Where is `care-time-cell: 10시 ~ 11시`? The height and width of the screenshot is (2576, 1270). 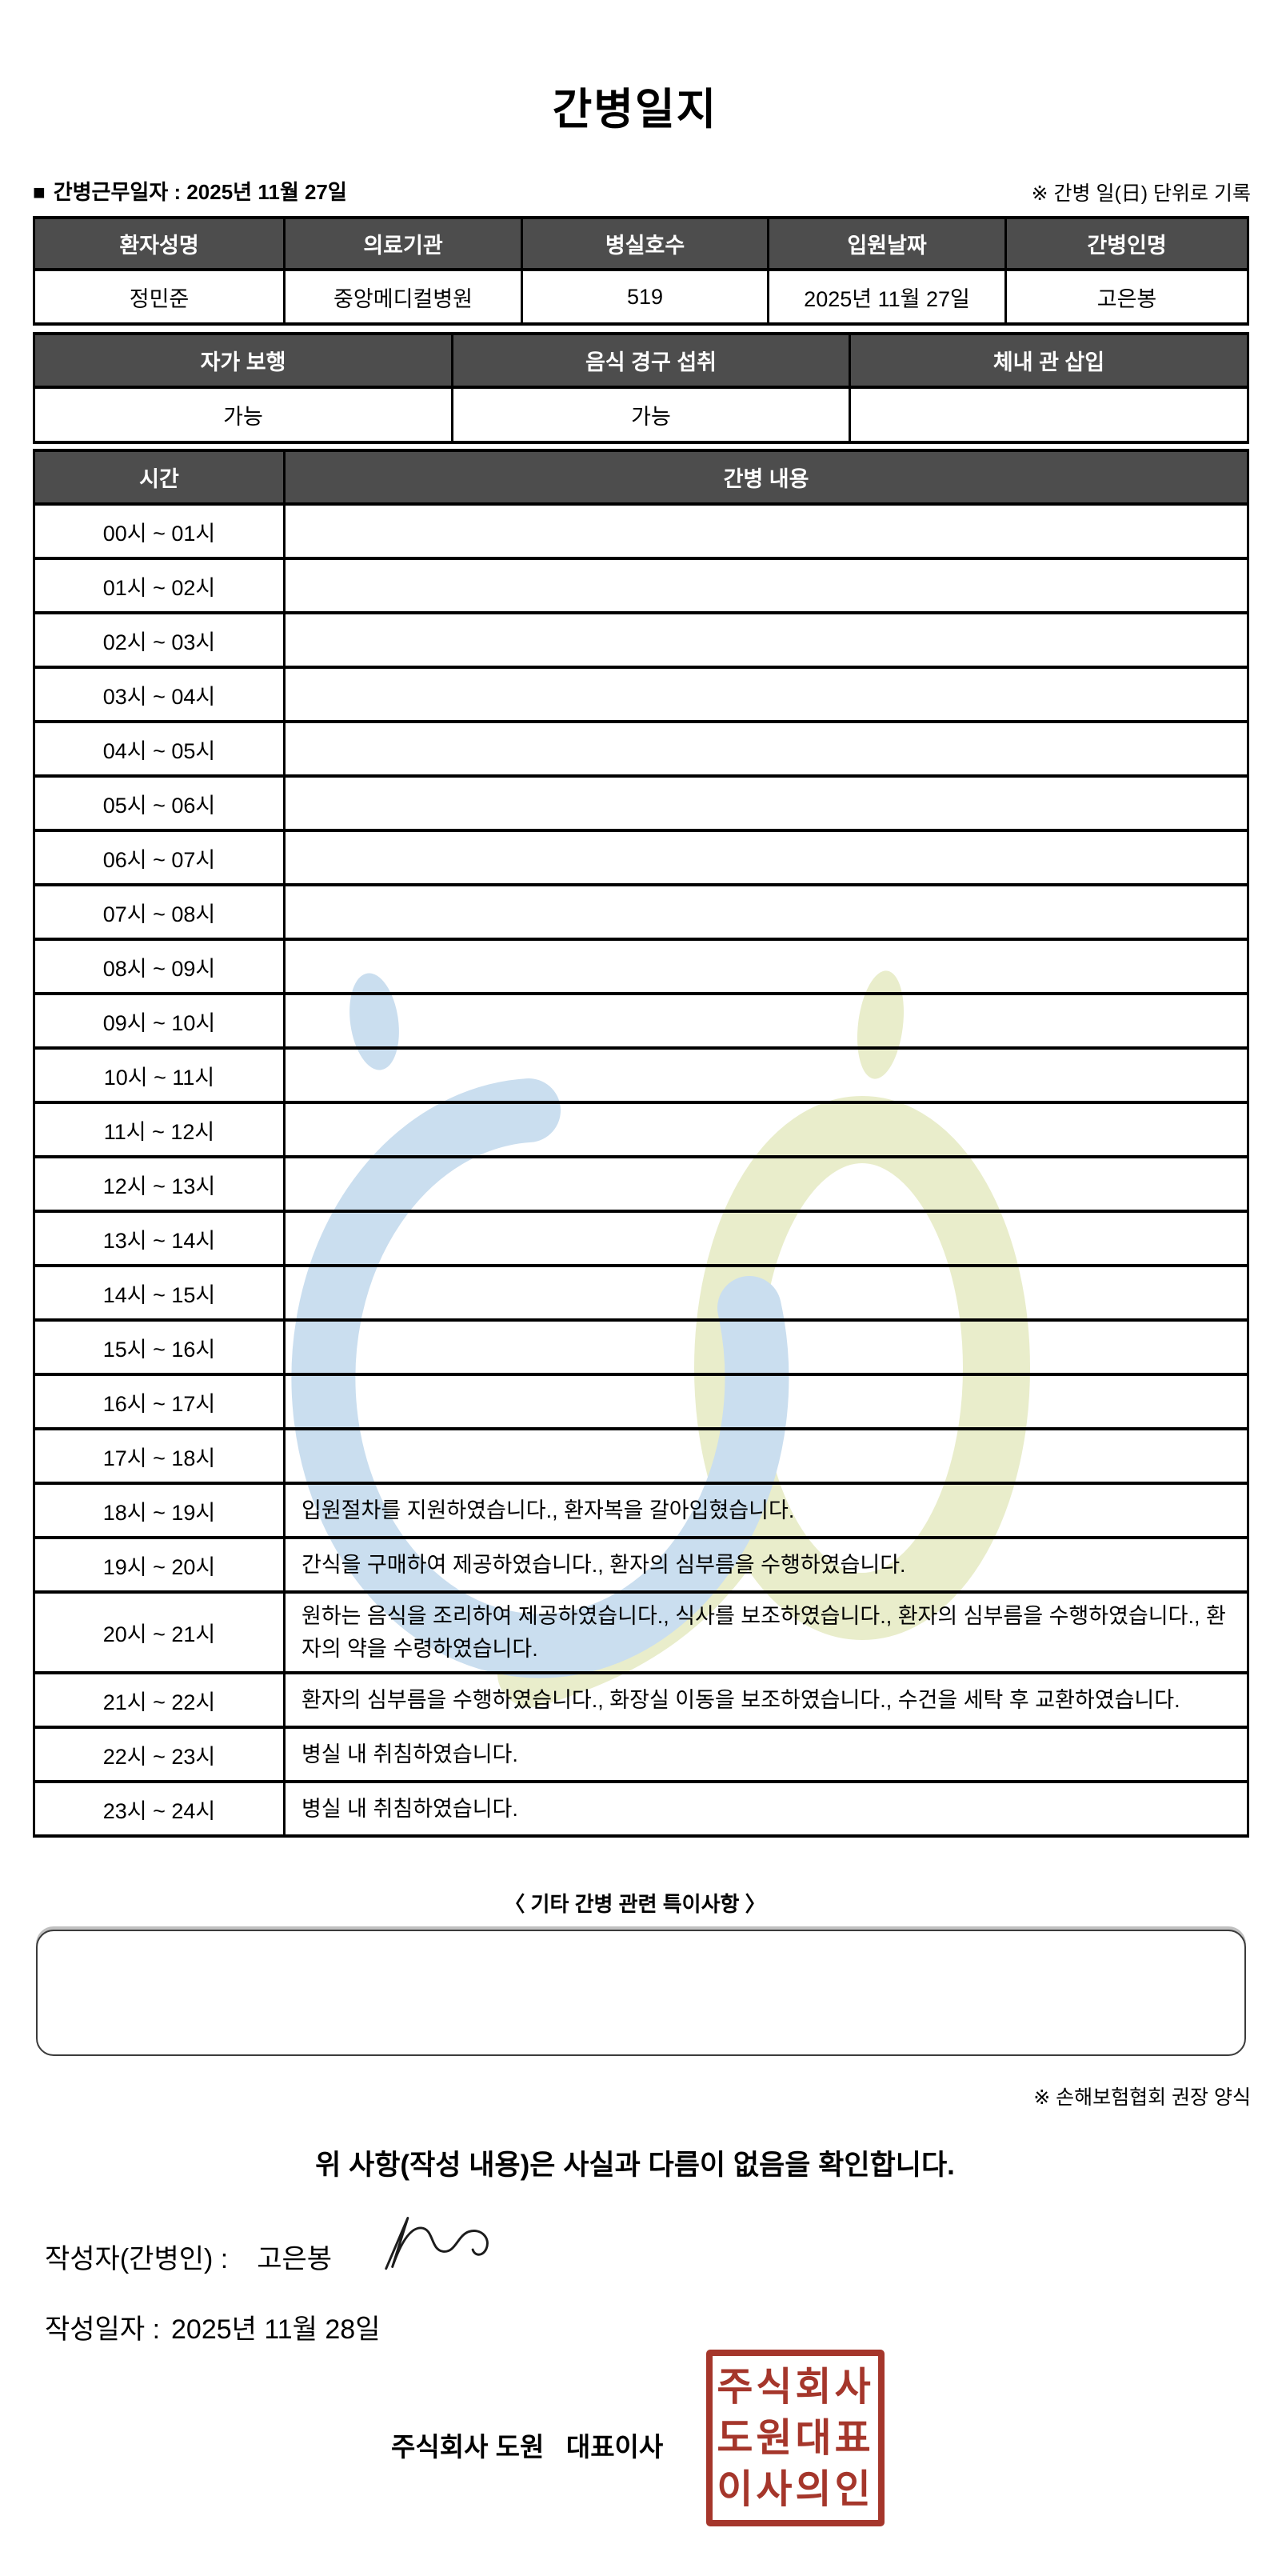 care-time-cell: 10시 ~ 11시 is located at coordinates (159, 1075).